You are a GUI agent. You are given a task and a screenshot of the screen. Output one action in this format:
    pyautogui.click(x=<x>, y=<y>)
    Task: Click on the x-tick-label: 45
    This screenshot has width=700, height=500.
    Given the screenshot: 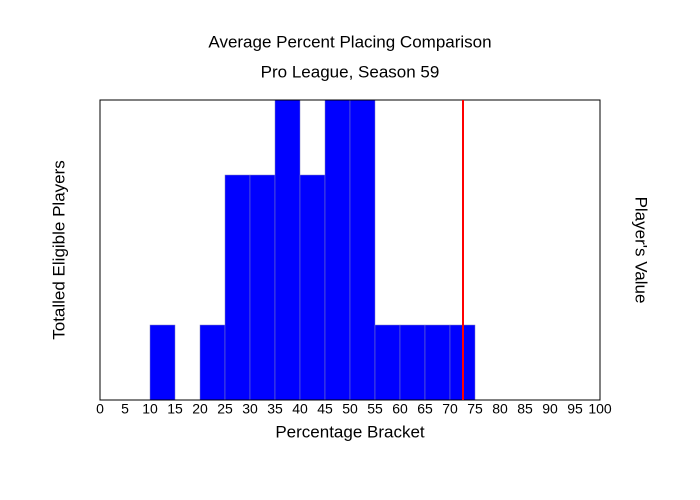 What is the action you would take?
    pyautogui.click(x=325, y=409)
    